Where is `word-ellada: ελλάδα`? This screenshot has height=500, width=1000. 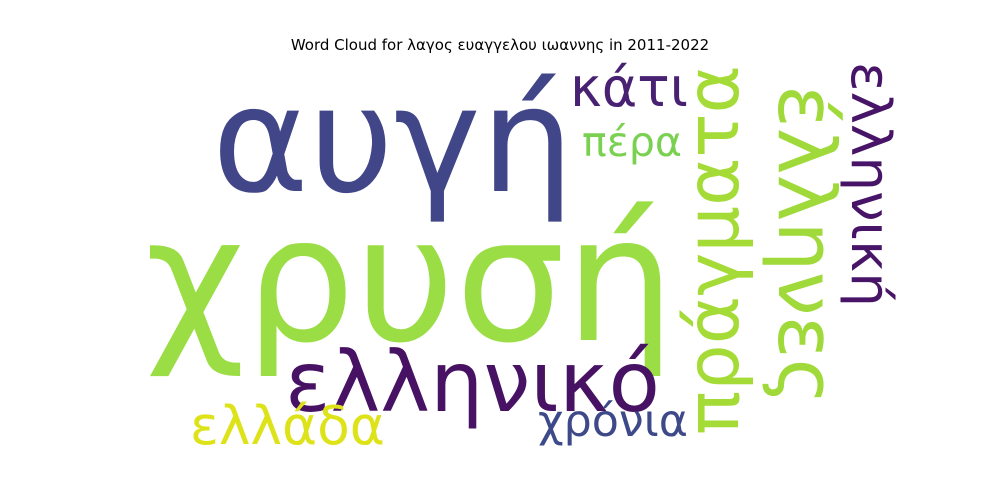 word-ellada: ελλάδα is located at coordinates (287, 426).